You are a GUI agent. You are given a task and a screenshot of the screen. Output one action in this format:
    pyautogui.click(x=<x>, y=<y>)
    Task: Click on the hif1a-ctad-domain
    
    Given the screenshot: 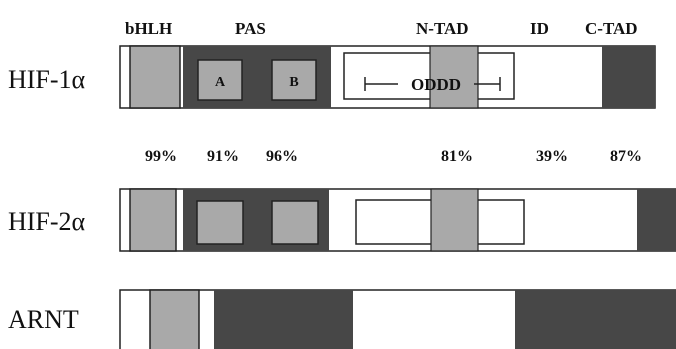 What is the action you would take?
    pyautogui.click(x=628, y=77)
    